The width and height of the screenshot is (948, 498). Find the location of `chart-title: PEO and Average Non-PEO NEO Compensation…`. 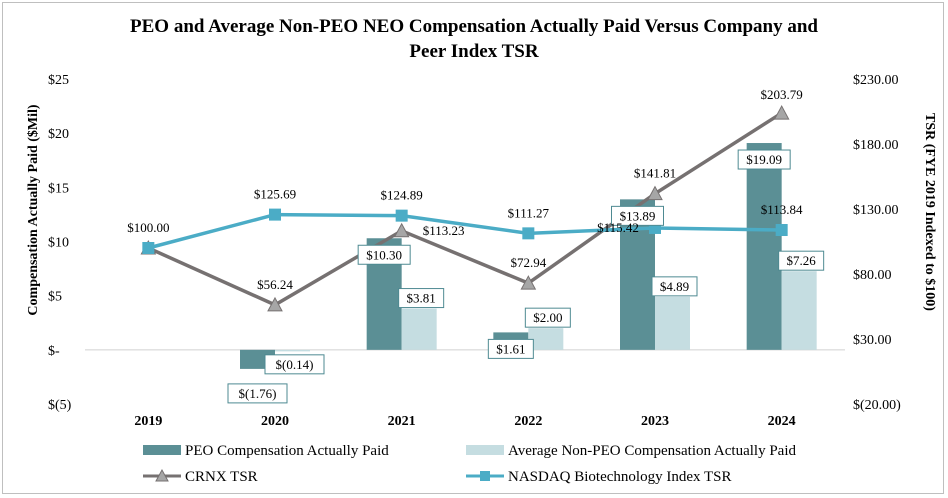

chart-title: PEO and Average Non-PEO NEO Compensation… is located at coordinates (474, 39).